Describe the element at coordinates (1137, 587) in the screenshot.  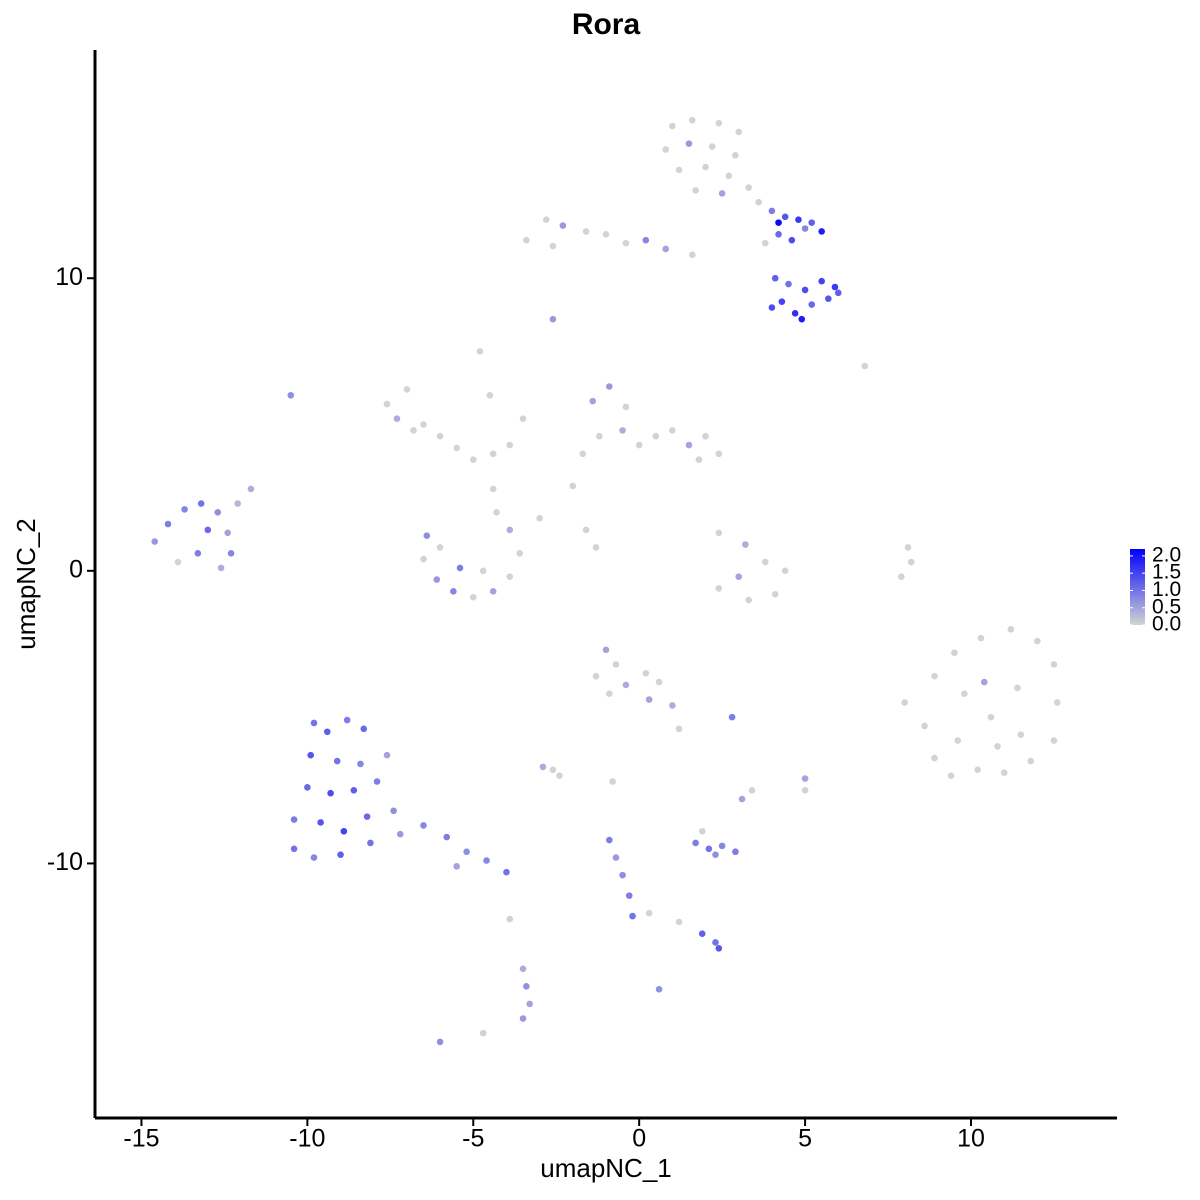
I see `colorbar` at that location.